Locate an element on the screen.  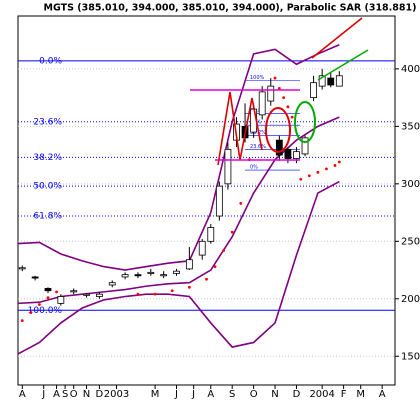
inner-fib-label: 0% is located at coordinates (254, 168).